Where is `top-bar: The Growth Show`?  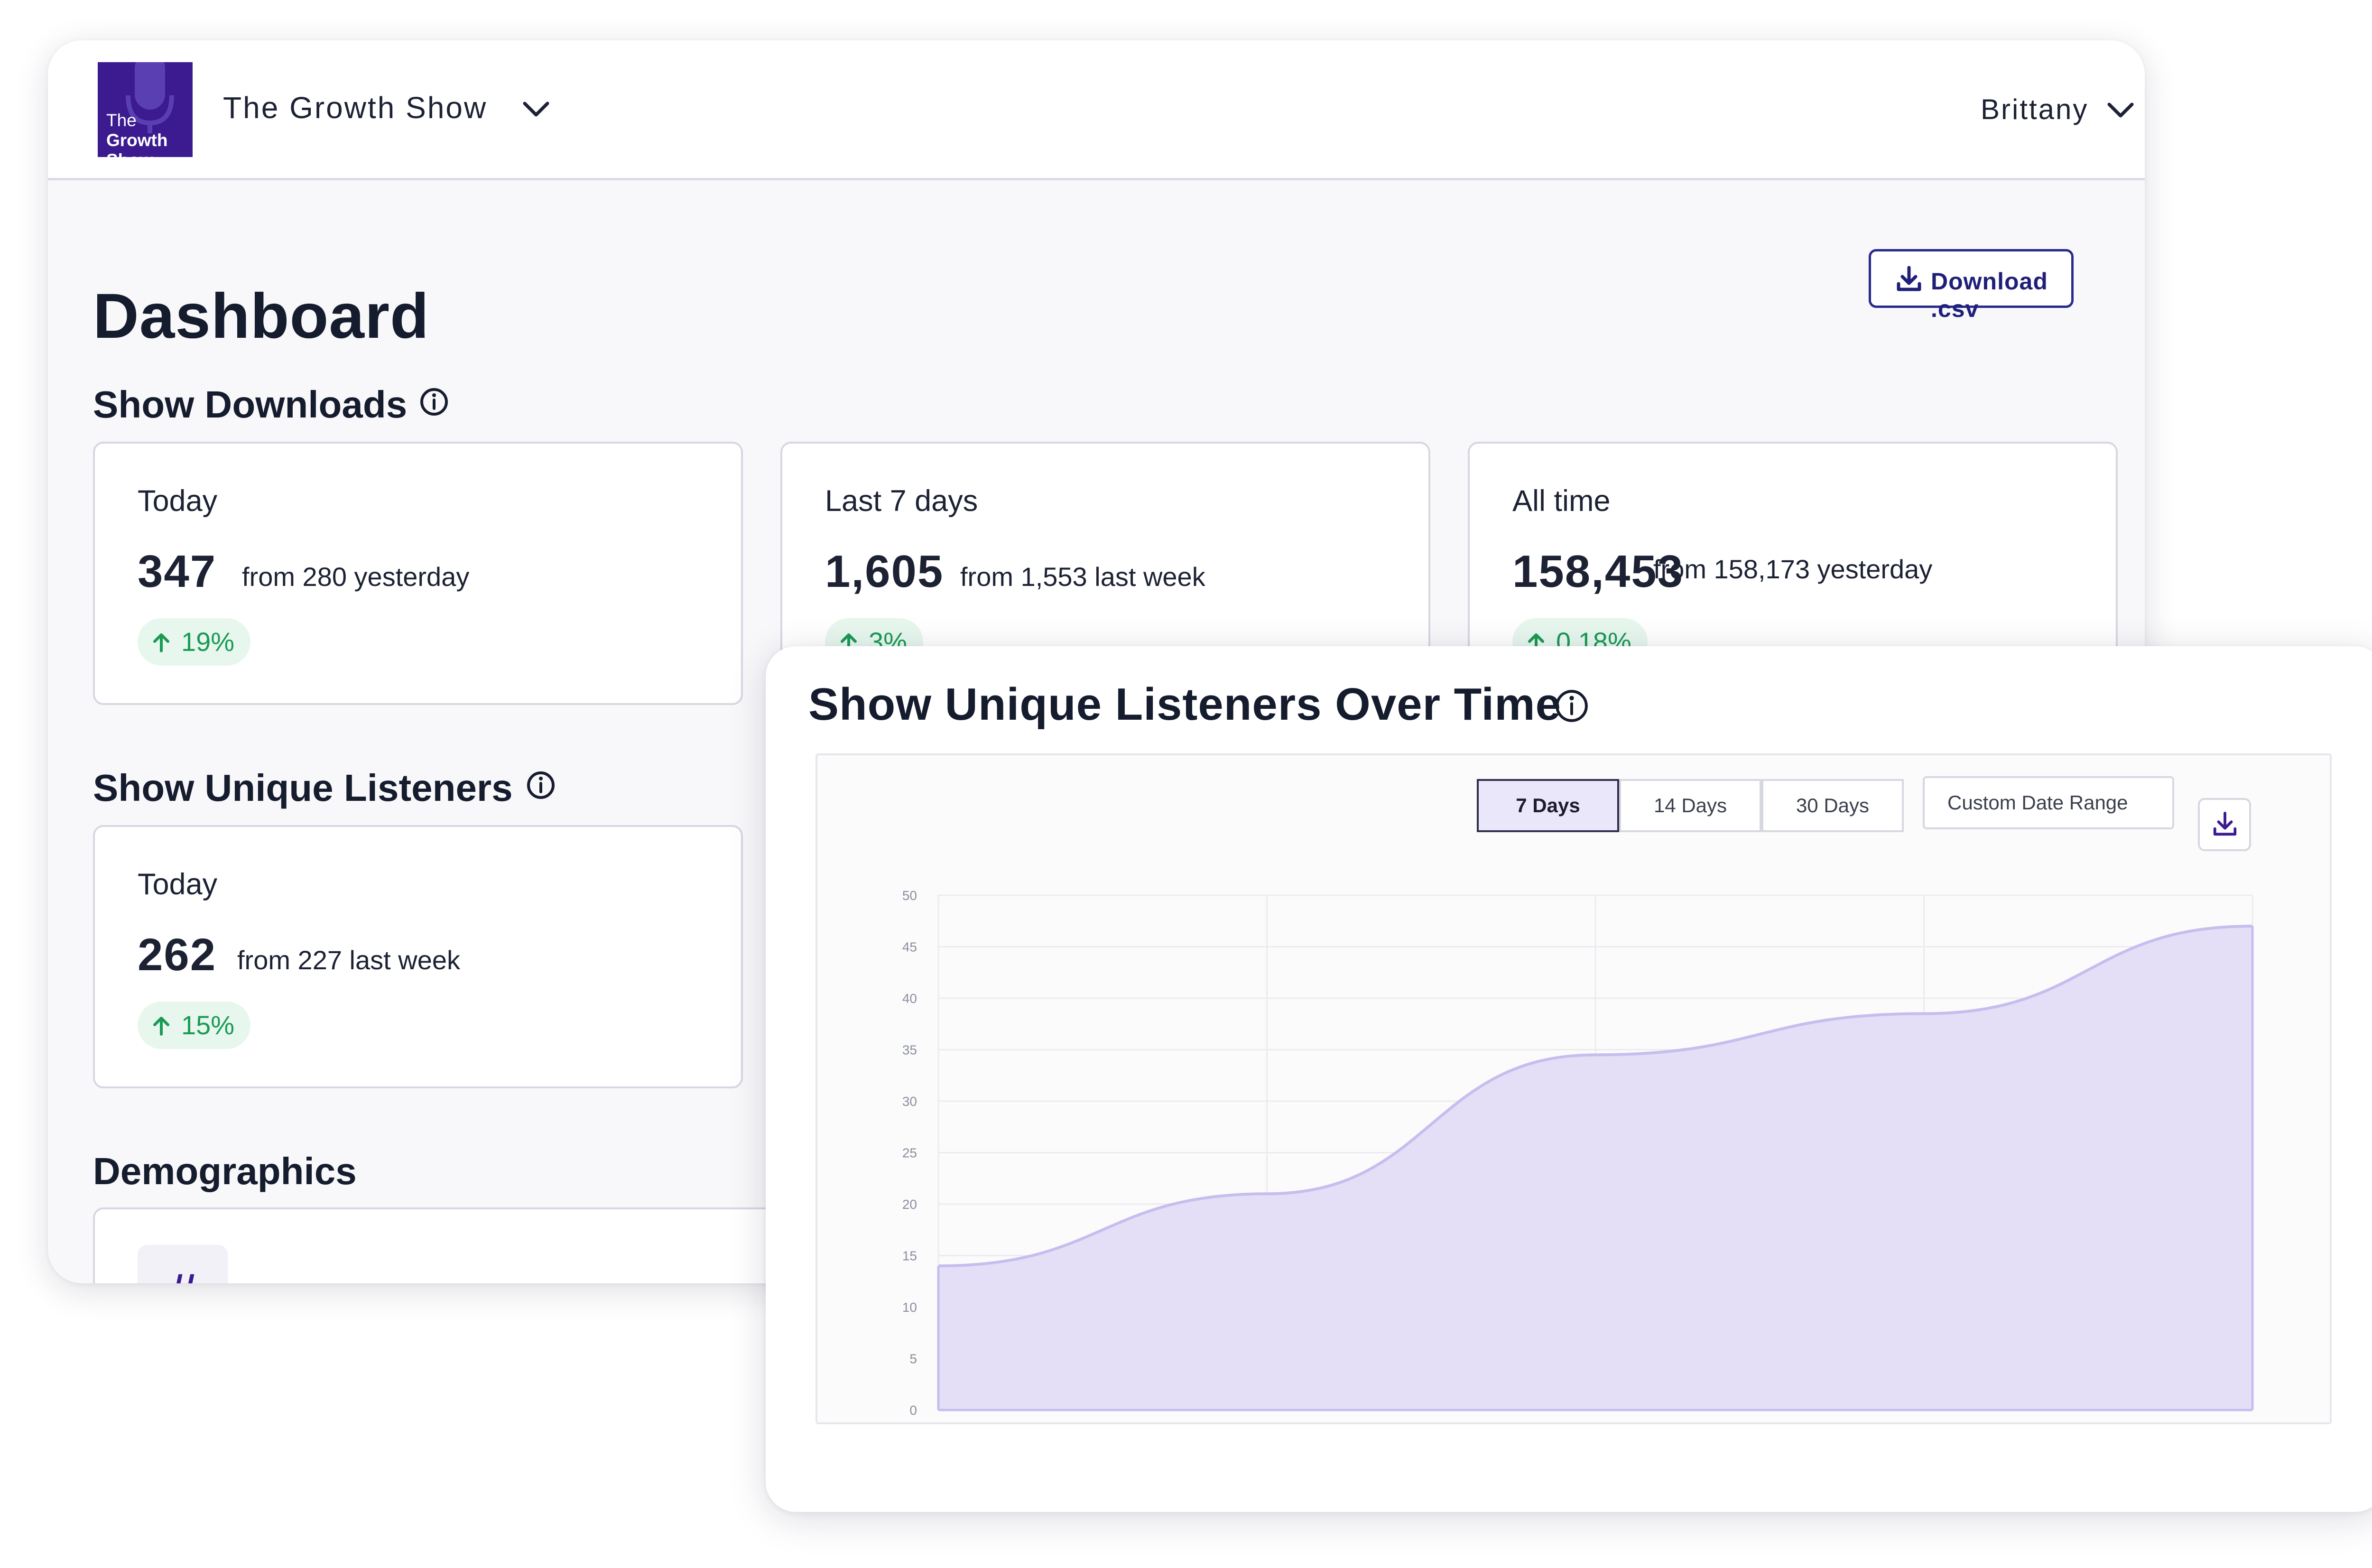
top-bar: The Growth Show is located at coordinates (1096, 110).